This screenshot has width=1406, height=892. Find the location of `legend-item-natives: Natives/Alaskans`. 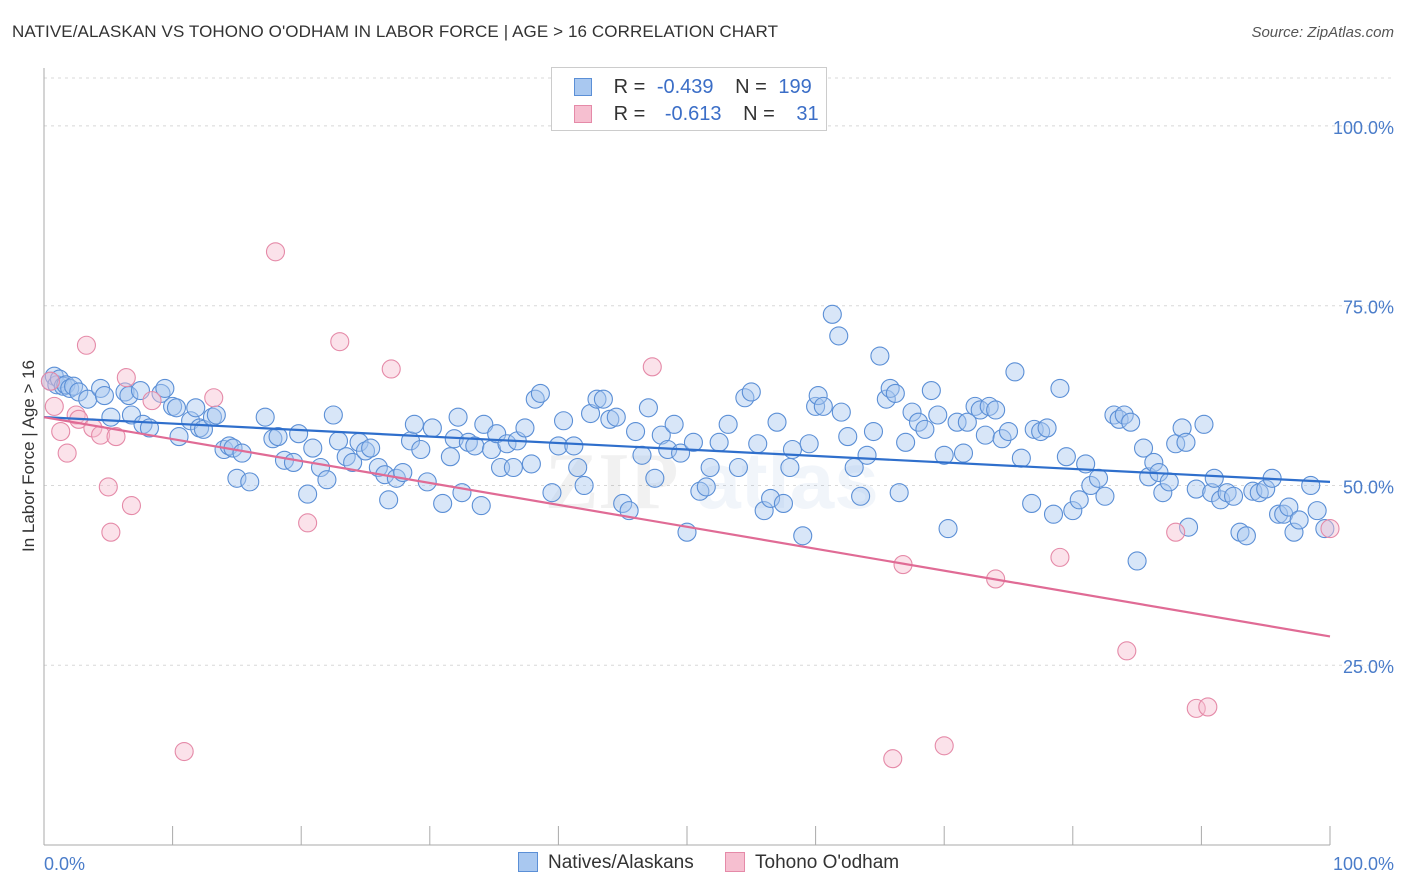

legend-item-natives: Natives/Alaskans is located at coordinates (606, 863).